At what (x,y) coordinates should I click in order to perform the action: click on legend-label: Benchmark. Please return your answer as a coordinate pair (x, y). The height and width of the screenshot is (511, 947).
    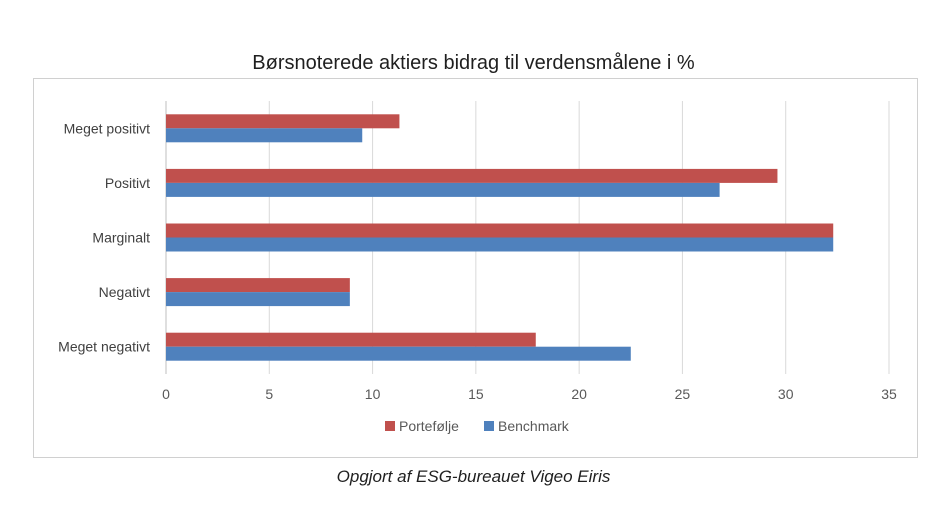
    Looking at the image, I should click on (534, 426).